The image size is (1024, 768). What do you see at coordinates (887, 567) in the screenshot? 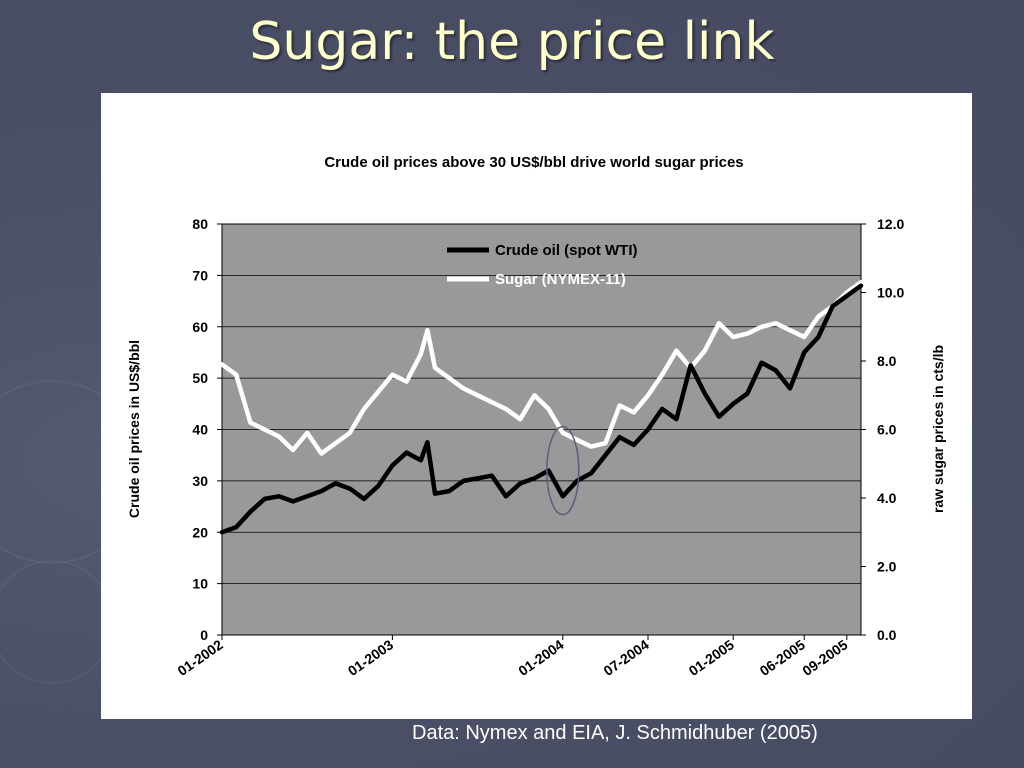
I see `right-tick-label: 2.0` at bounding box center [887, 567].